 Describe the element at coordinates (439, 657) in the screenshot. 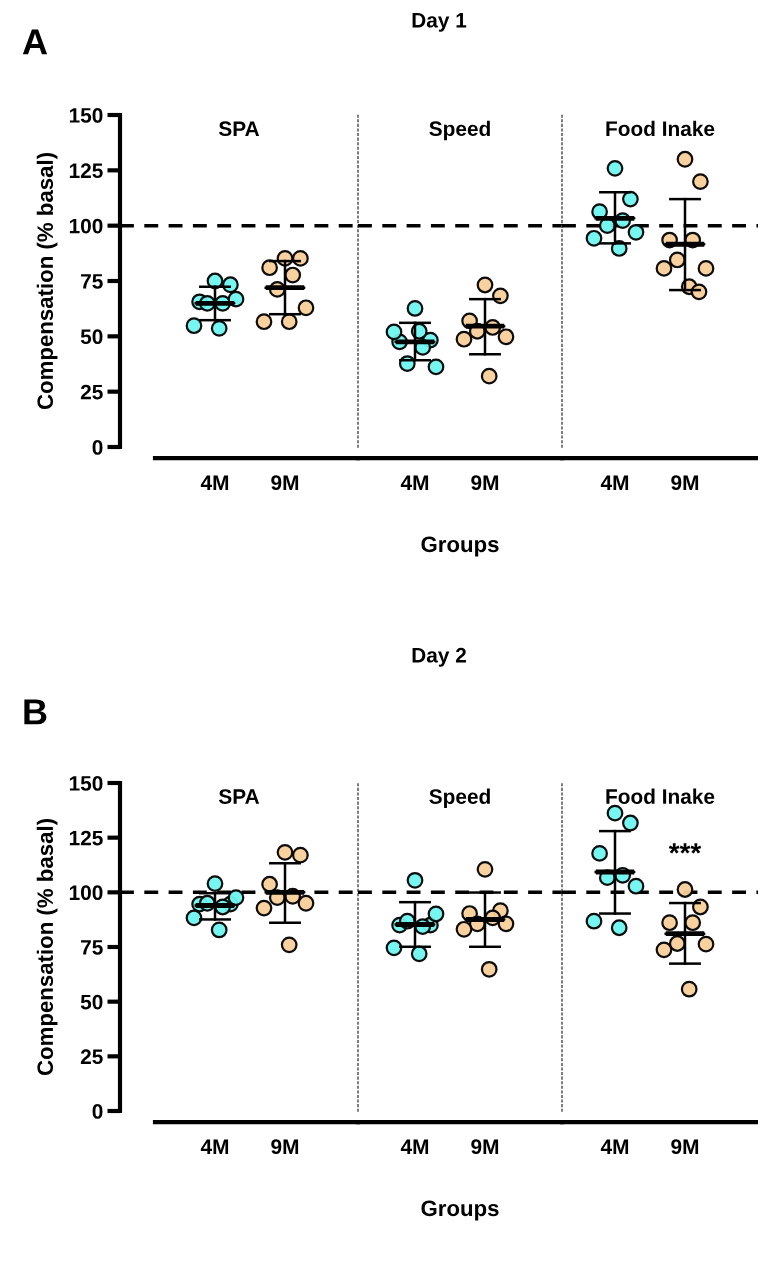

I see `chart-subtitle: Day 2` at that location.